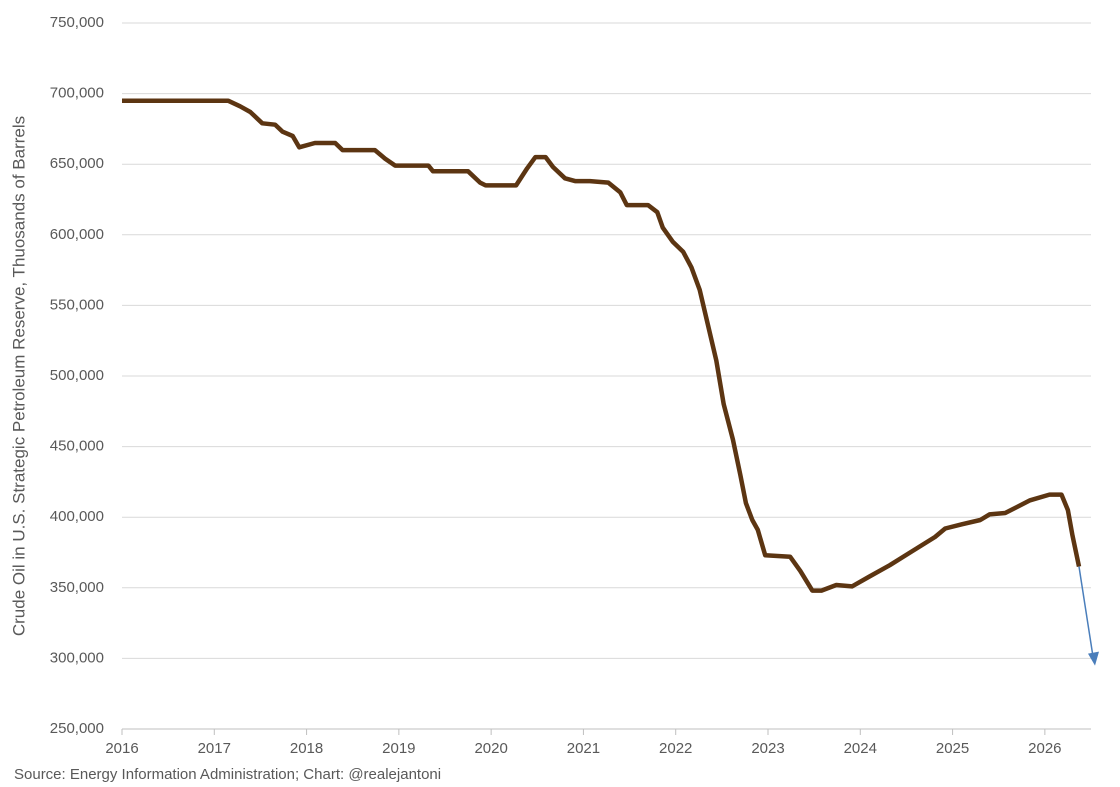 The height and width of the screenshot is (787, 1120). I want to click on x-tick-label: 2021, so click(583, 748).